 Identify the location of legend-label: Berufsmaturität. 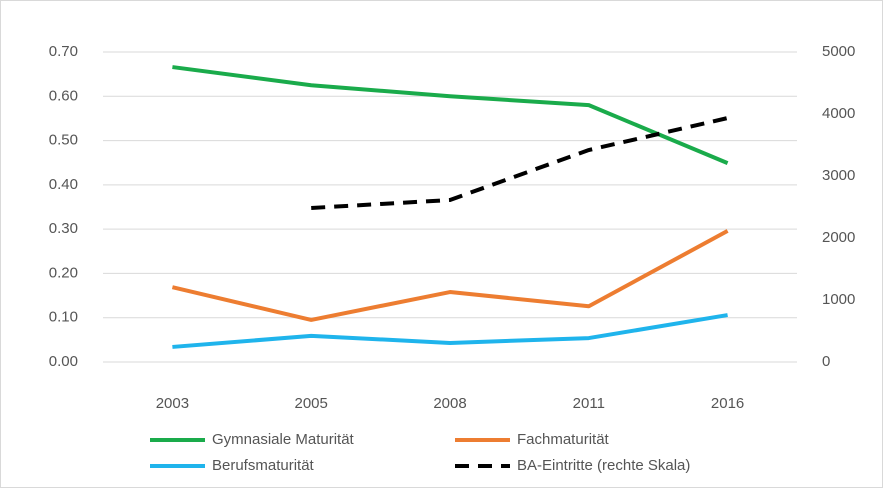
(263, 465).